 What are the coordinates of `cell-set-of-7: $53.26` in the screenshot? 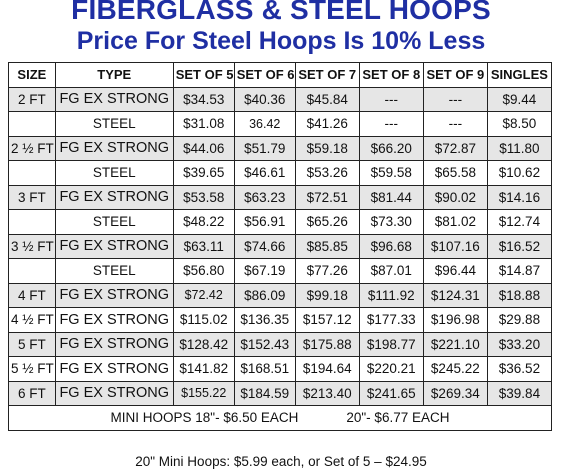 It's located at (327, 173).